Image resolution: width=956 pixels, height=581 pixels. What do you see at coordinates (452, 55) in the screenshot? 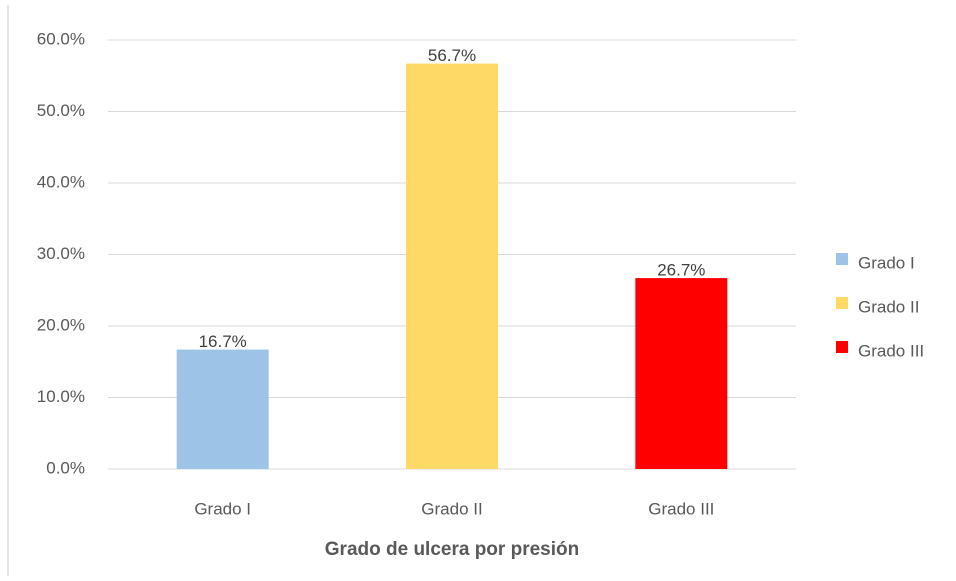
I see `value-label: 56.7%` at bounding box center [452, 55].